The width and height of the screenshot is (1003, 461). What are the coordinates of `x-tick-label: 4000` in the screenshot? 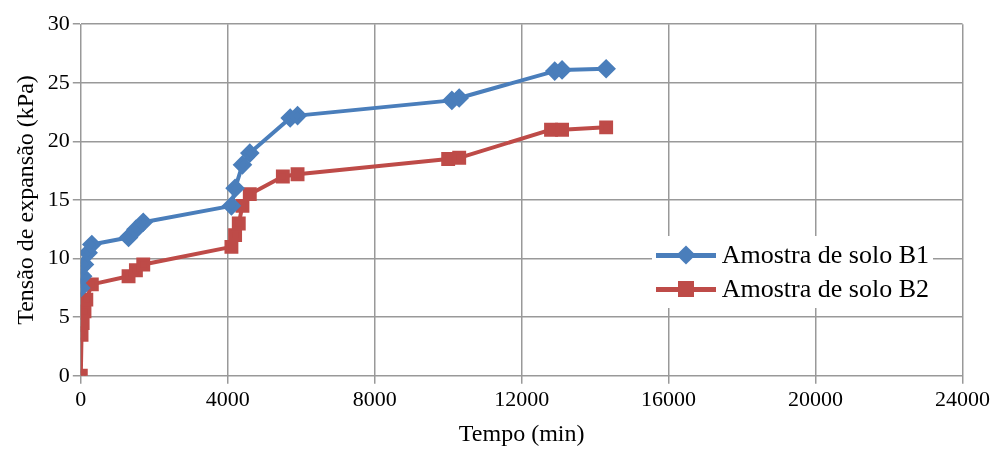 It's located at (227, 398).